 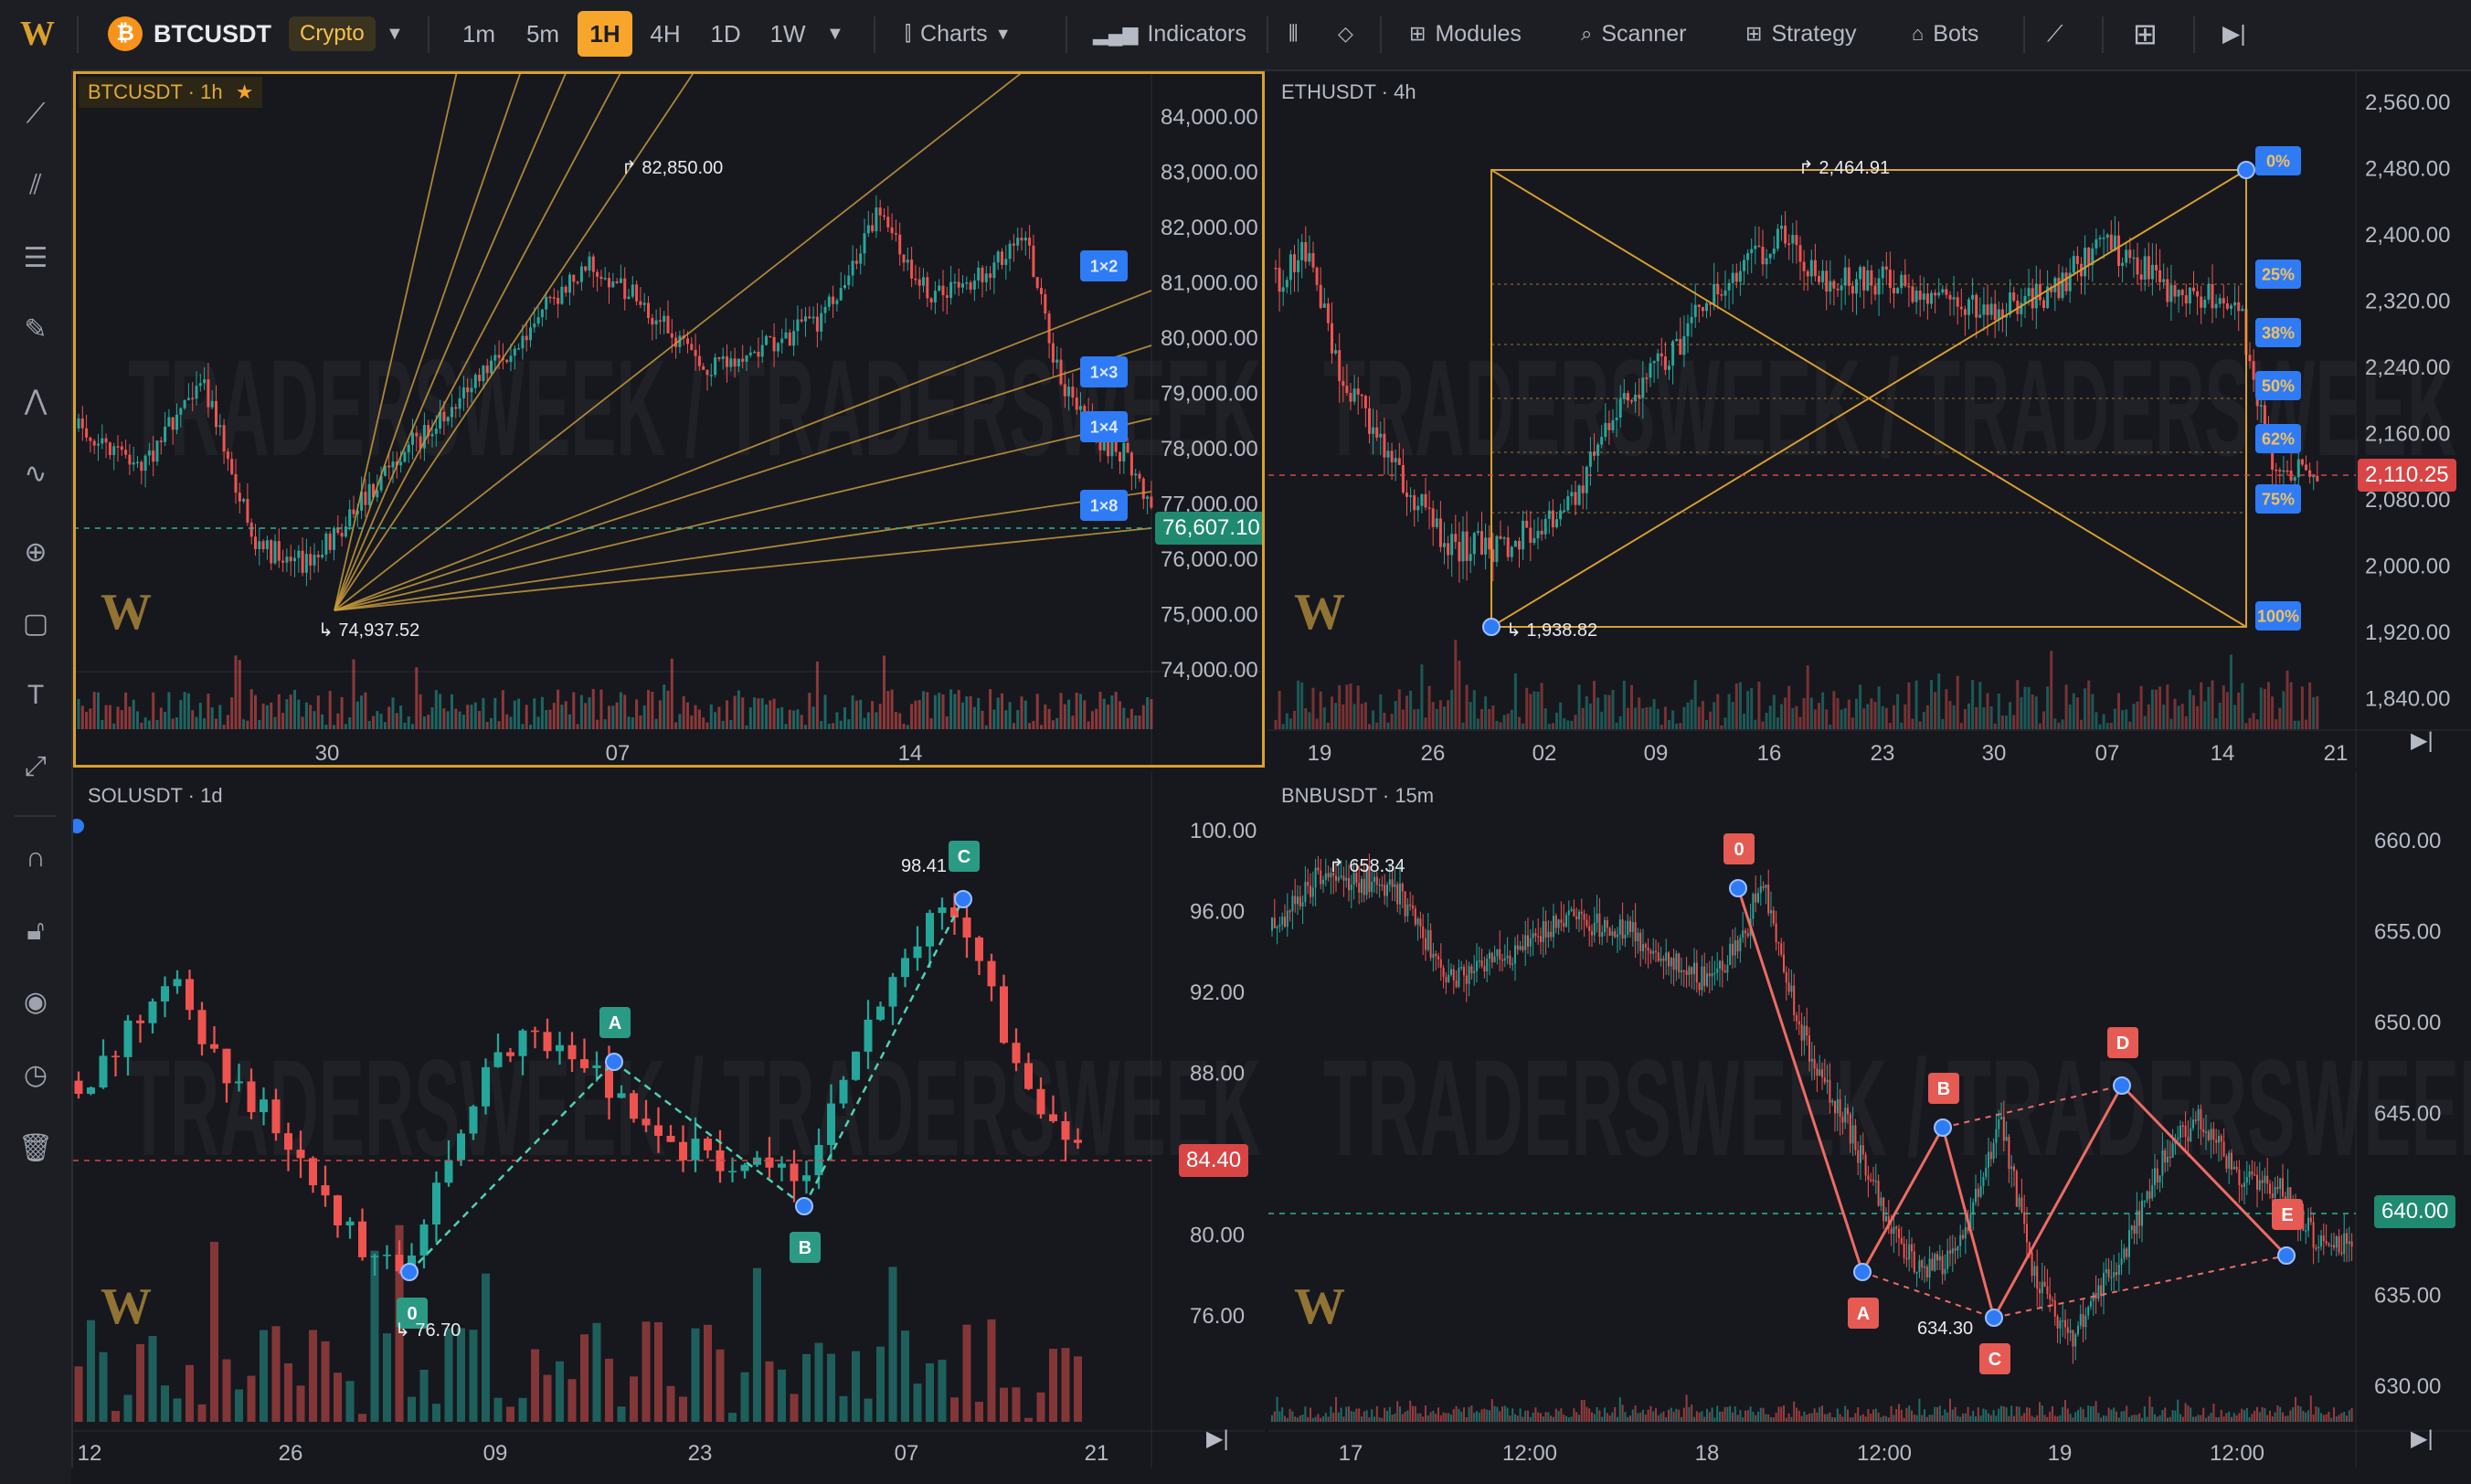 What do you see at coordinates (1294, 34) in the screenshot?
I see `compare-button: ⫴` at bounding box center [1294, 34].